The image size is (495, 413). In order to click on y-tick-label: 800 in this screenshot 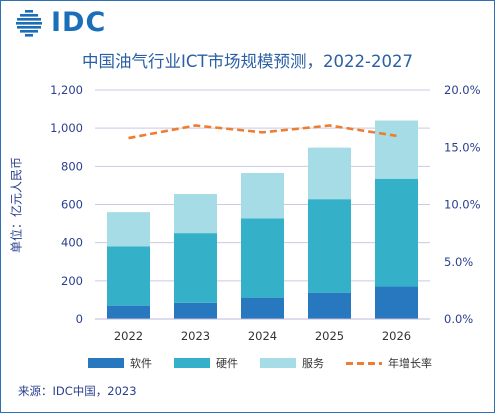, I will do `click(72, 166)`.